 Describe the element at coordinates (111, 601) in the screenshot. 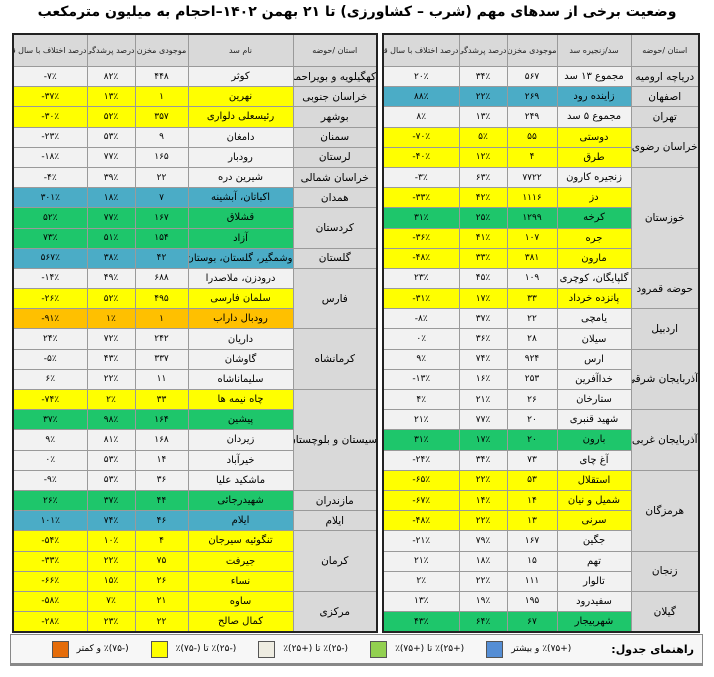

I see `fill-percent-cell: ۷٪` at that location.